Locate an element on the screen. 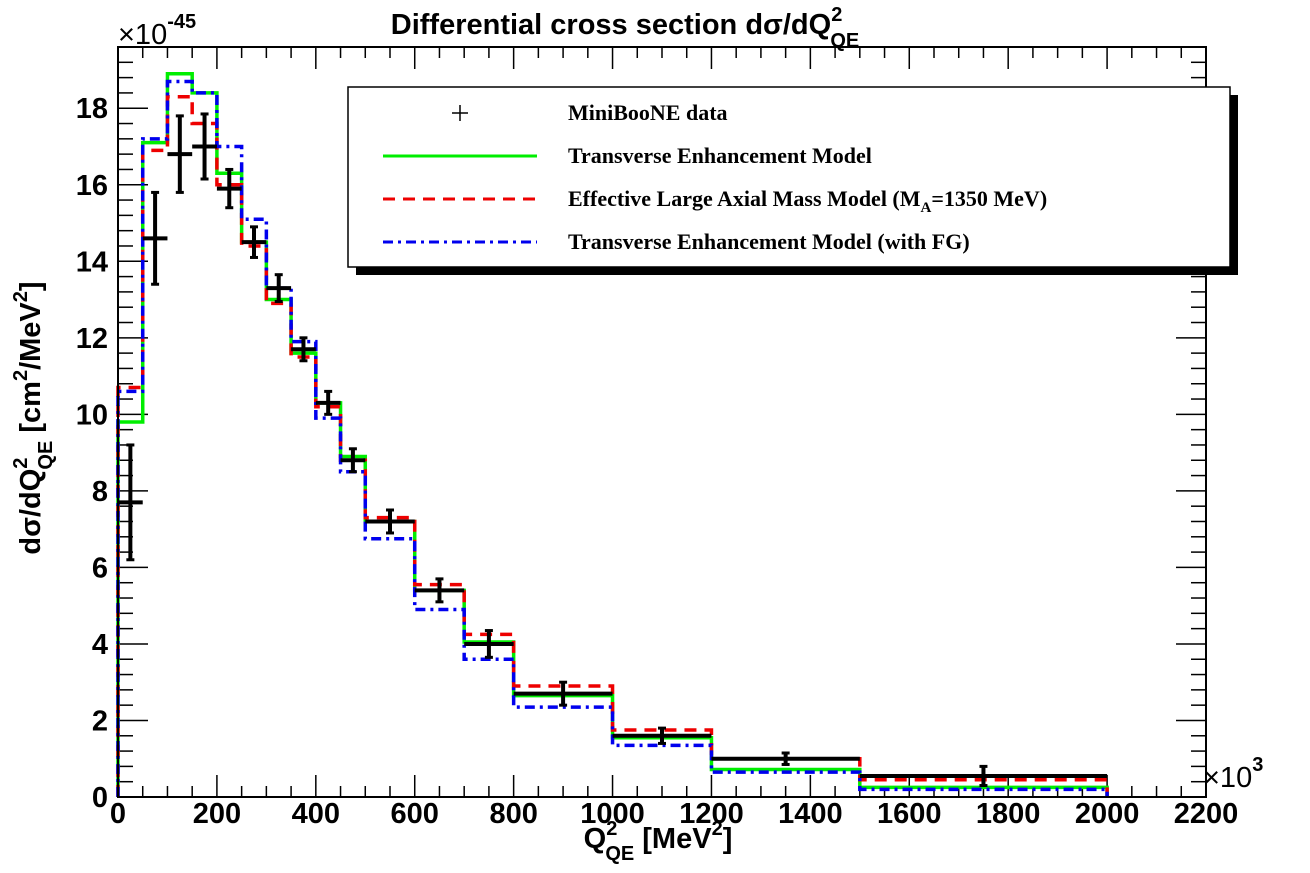  y-tick-label: 16 is located at coordinates (92, 186).